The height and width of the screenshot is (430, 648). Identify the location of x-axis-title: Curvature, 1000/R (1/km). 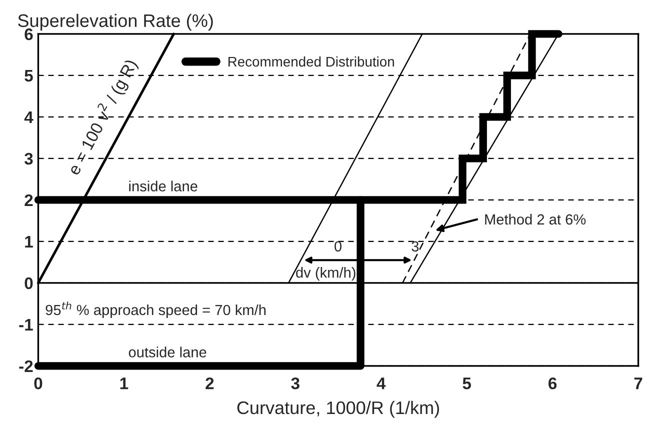
(338, 409).